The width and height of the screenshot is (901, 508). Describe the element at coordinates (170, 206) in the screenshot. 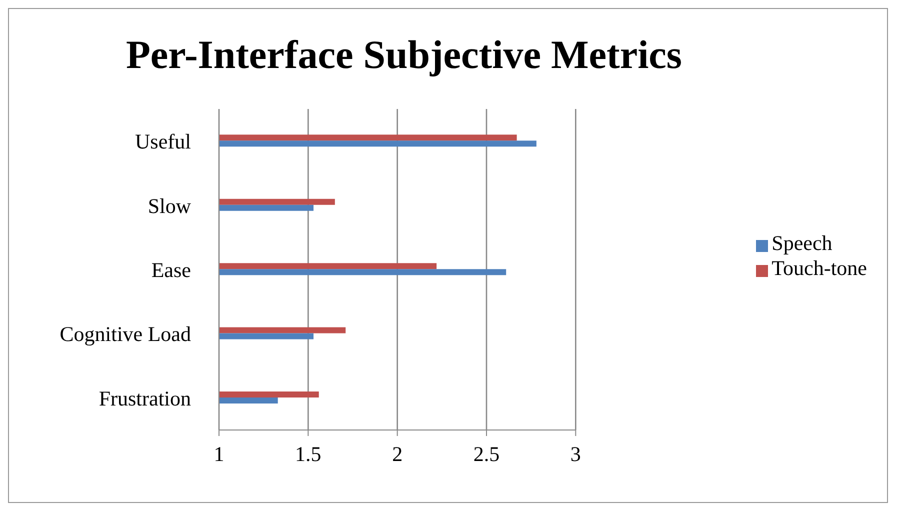

I see `y-tick-label: Slow` at that location.